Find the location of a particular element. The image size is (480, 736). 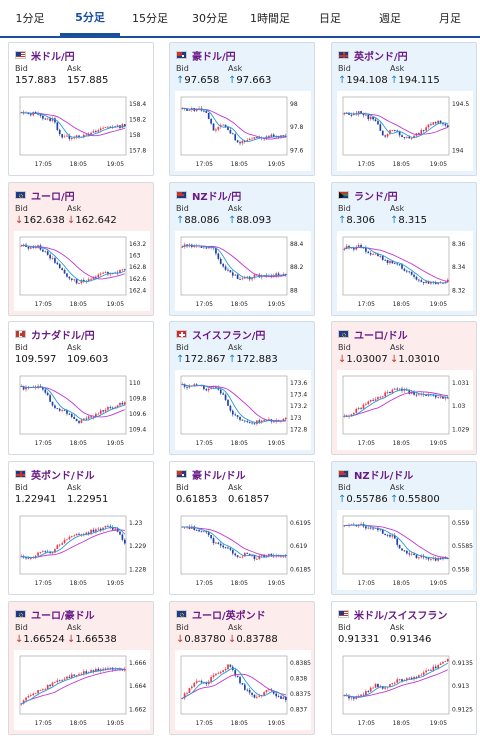

moving-average-short is located at coordinates (234, 262).